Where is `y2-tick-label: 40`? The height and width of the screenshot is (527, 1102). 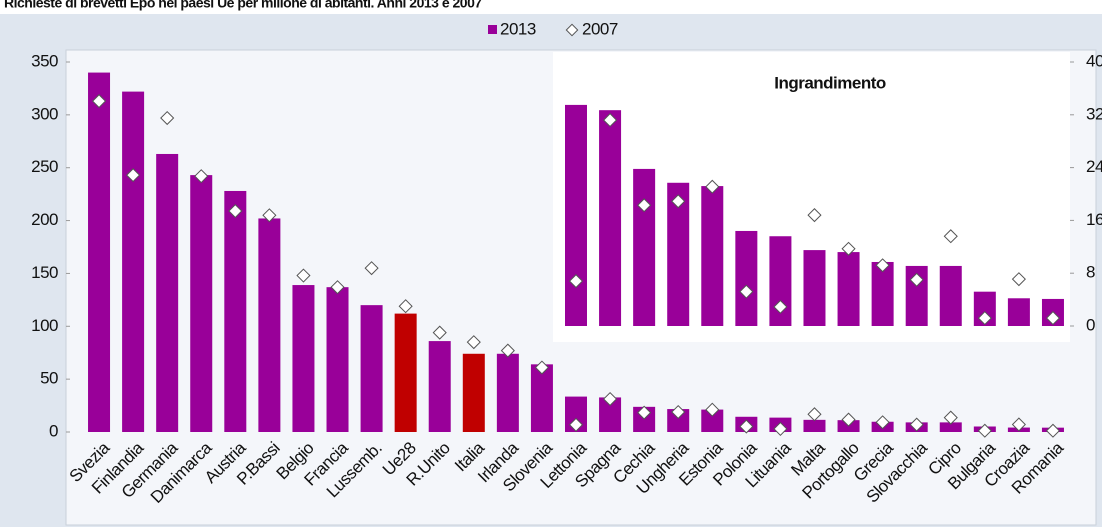 y2-tick-label: 40 is located at coordinates (1094, 60).